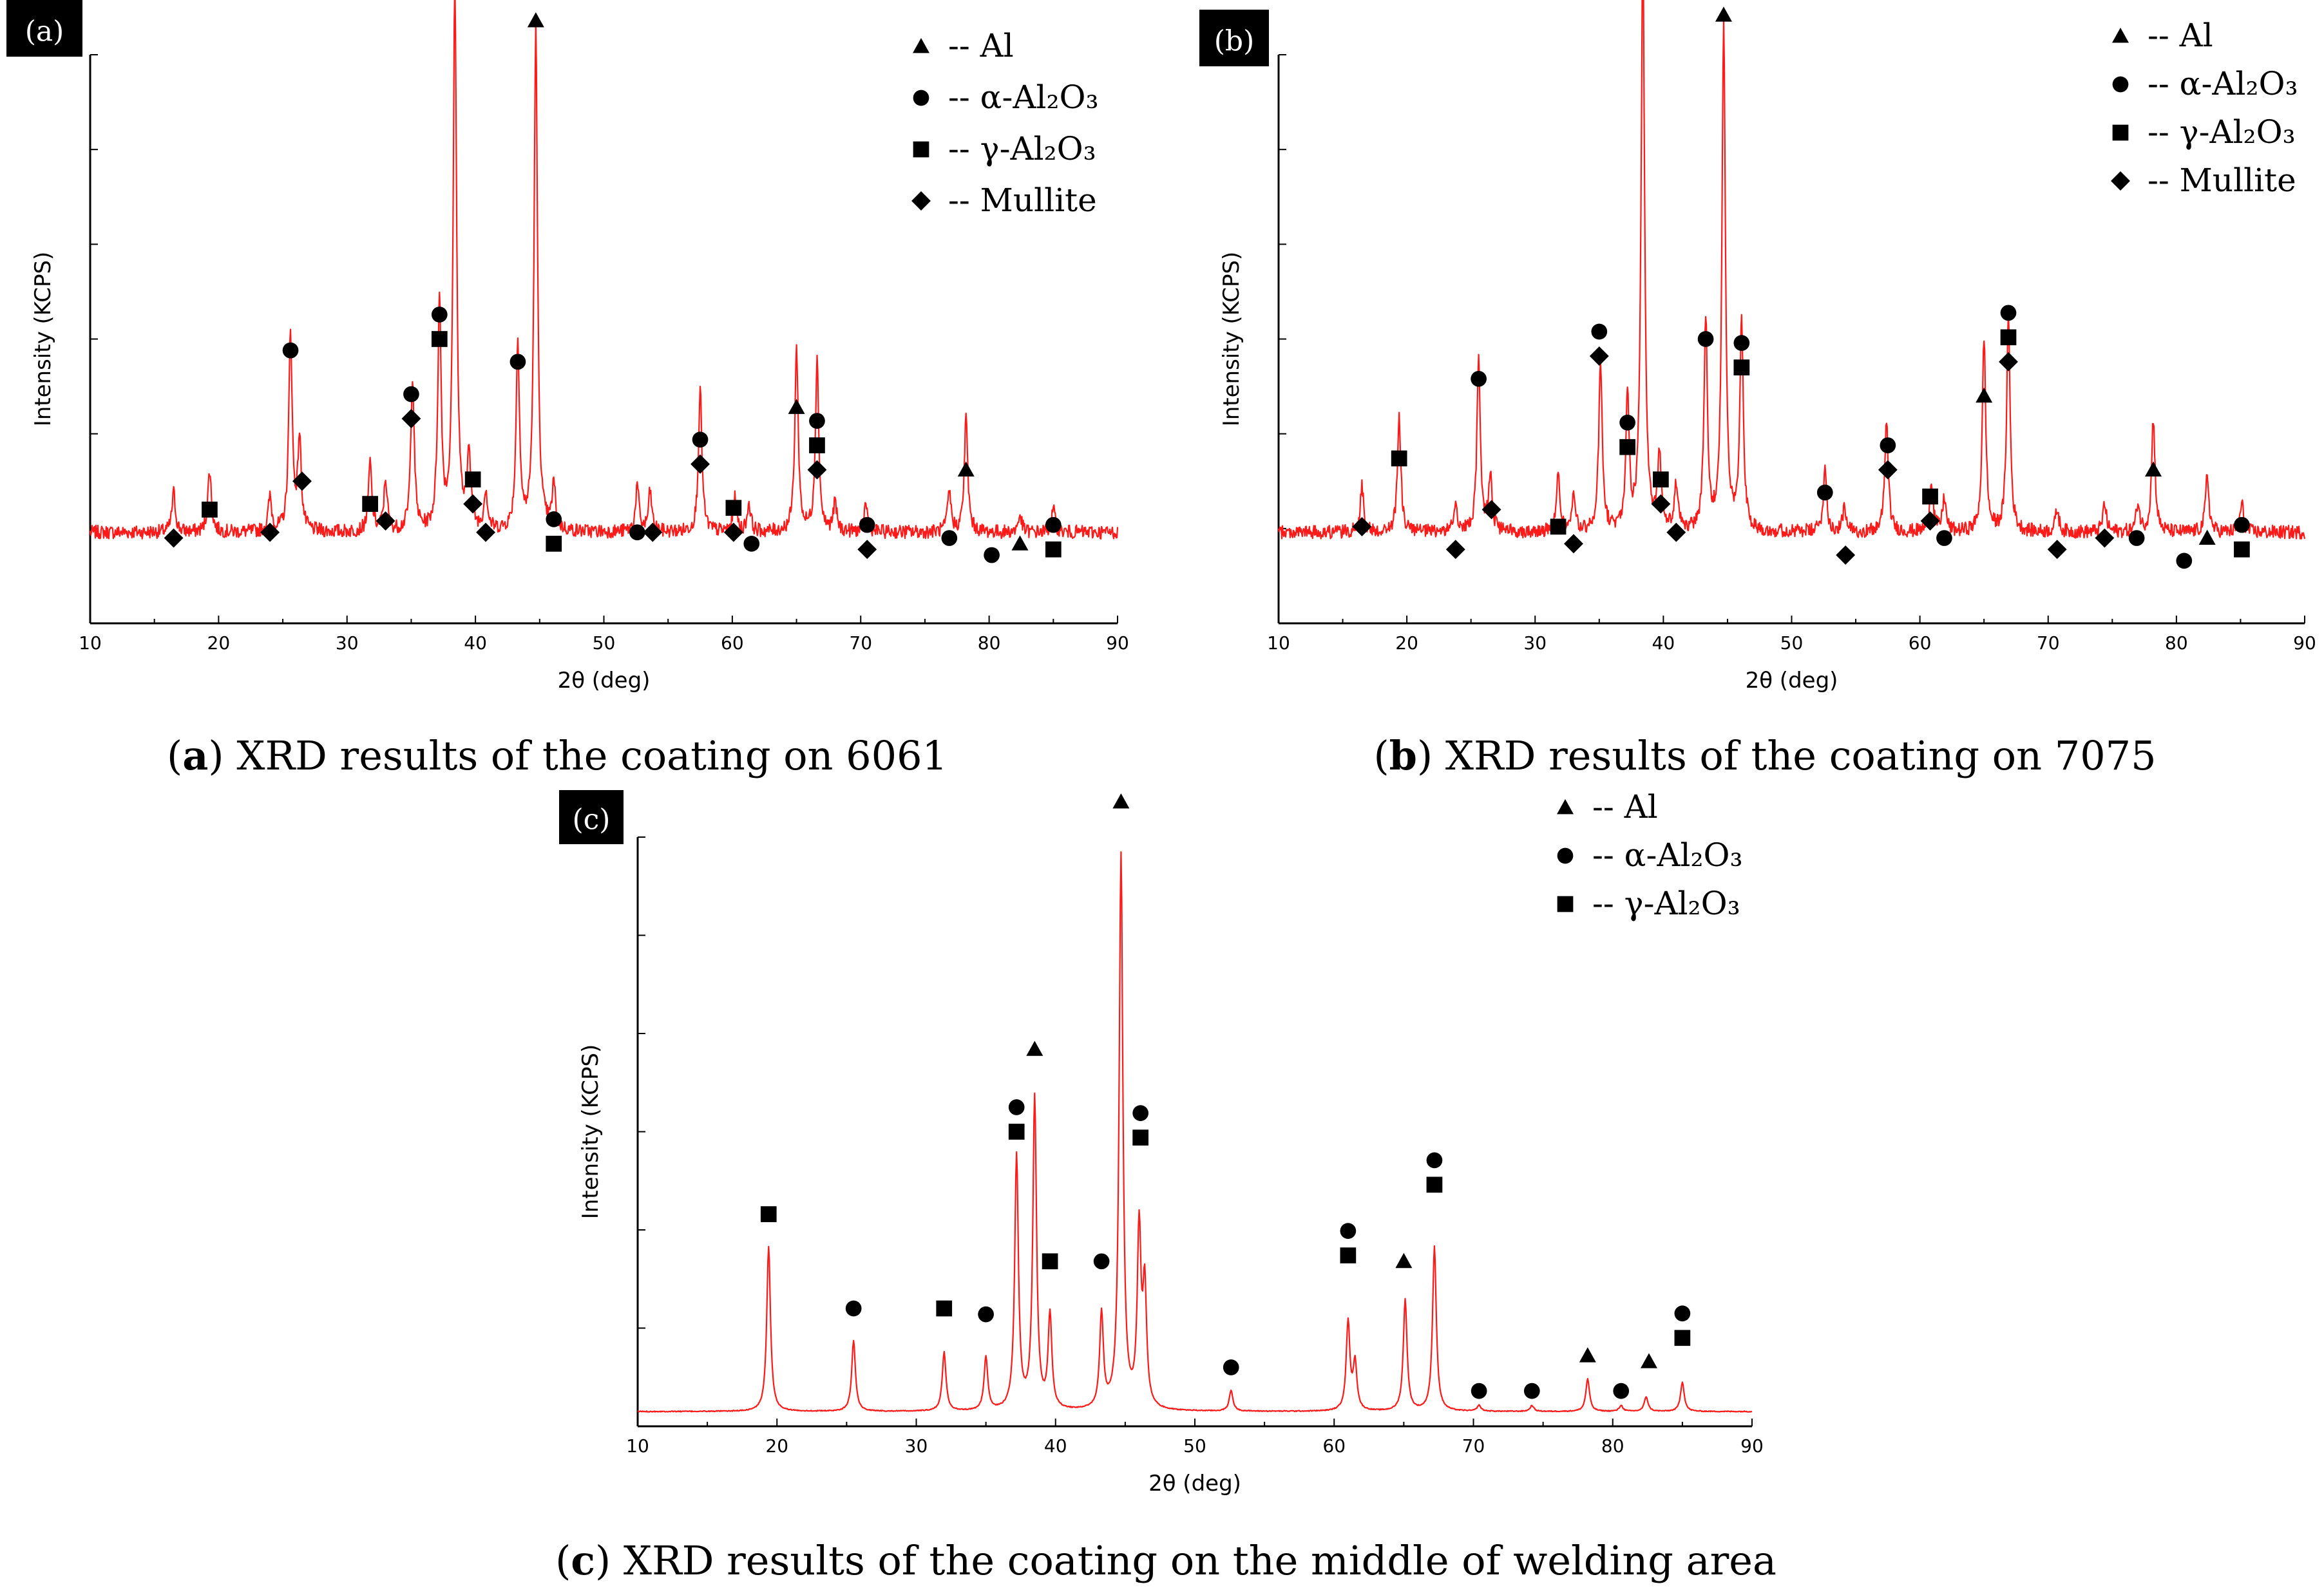 Image resolution: width=2324 pixels, height=1595 pixels. What do you see at coordinates (2120, 181) in the screenshot?
I see `legend-marker-diamond` at bounding box center [2120, 181].